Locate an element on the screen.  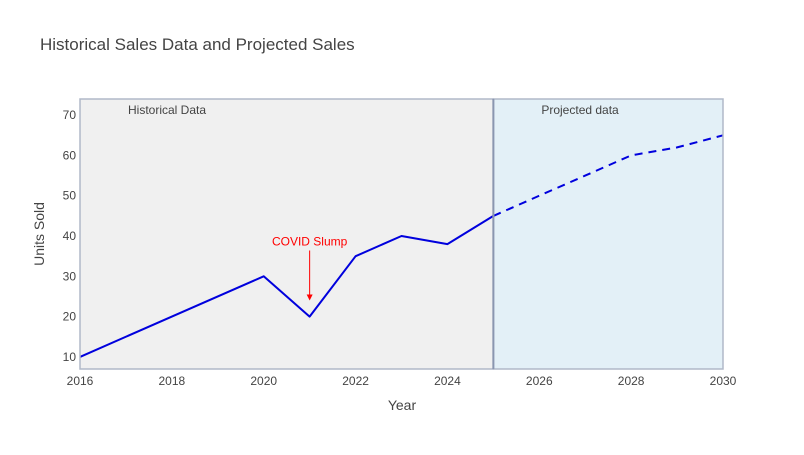
y-tick-label: 60 is located at coordinates (70, 155).